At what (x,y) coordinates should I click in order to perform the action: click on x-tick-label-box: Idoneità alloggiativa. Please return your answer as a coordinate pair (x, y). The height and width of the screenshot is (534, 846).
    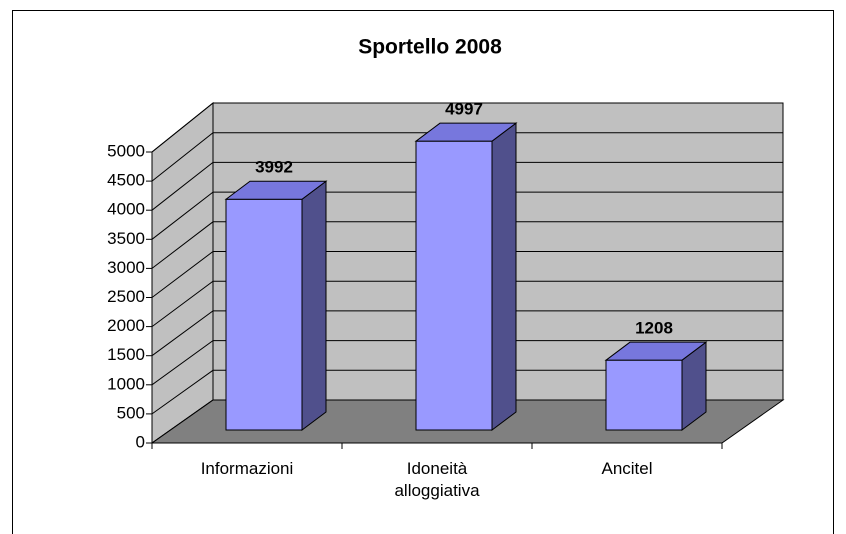
    Looking at the image, I should click on (437, 479).